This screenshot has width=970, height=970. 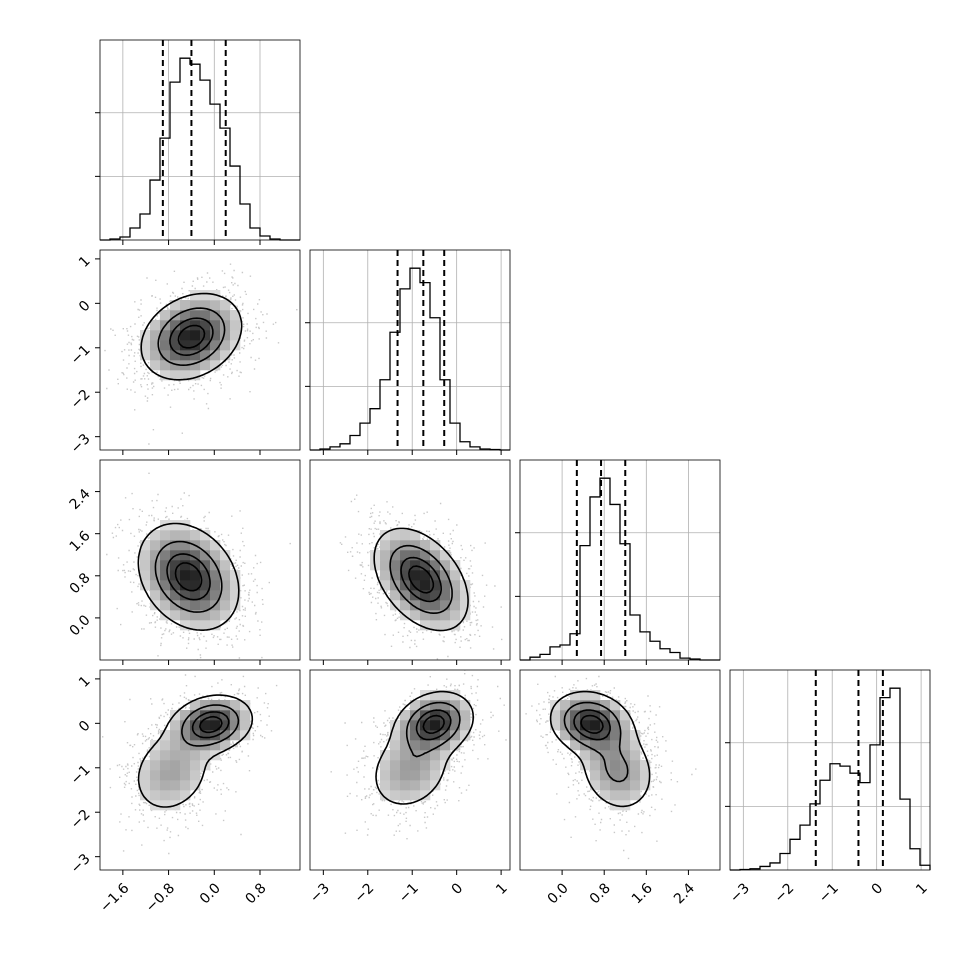 What do you see at coordinates (256, 893) in the screenshot?
I see `x-tick-label: 0.8` at bounding box center [256, 893].